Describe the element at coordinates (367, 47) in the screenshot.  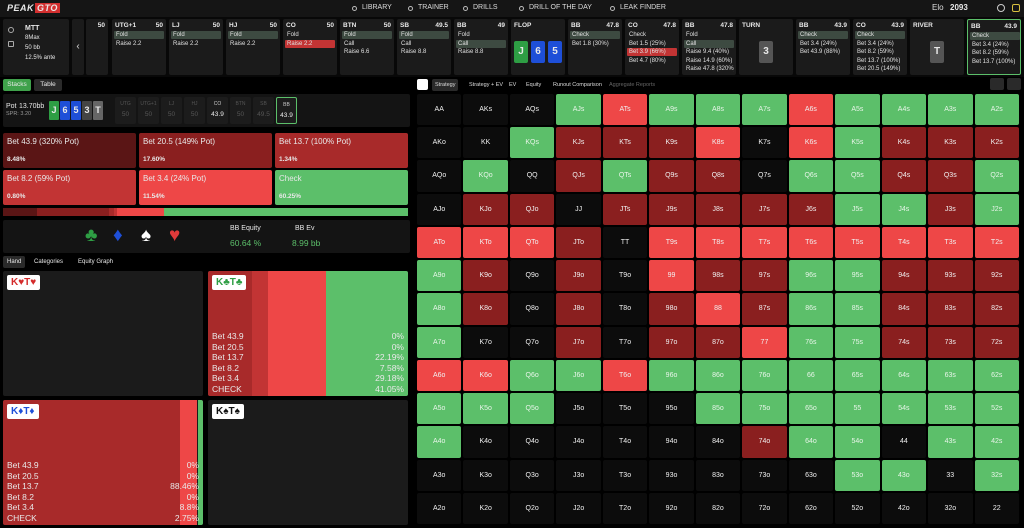
I see `action-column: BTN 50 Fold Call Raise 6.6` at that location.